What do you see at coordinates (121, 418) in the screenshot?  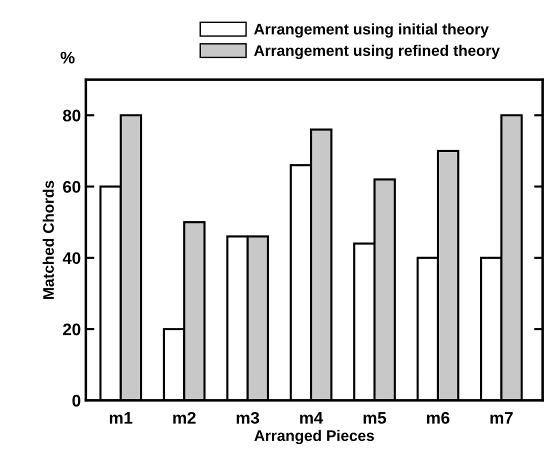 I see `x-tick-label: m1` at bounding box center [121, 418].